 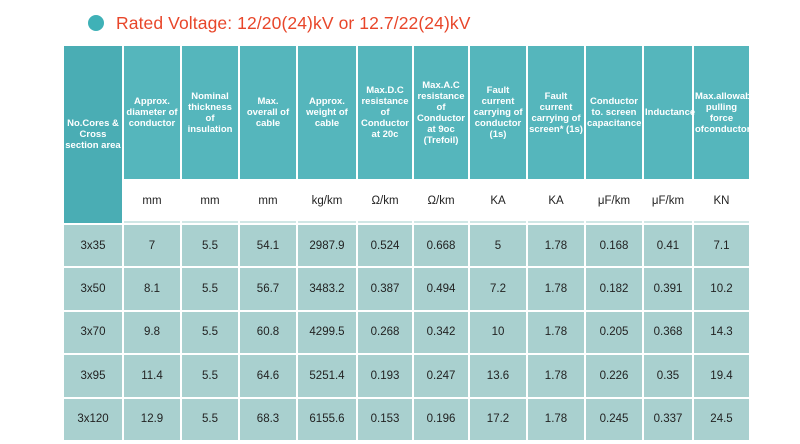 What do you see at coordinates (668, 289) in the screenshot?
I see `table-cell: 0.391` at bounding box center [668, 289].